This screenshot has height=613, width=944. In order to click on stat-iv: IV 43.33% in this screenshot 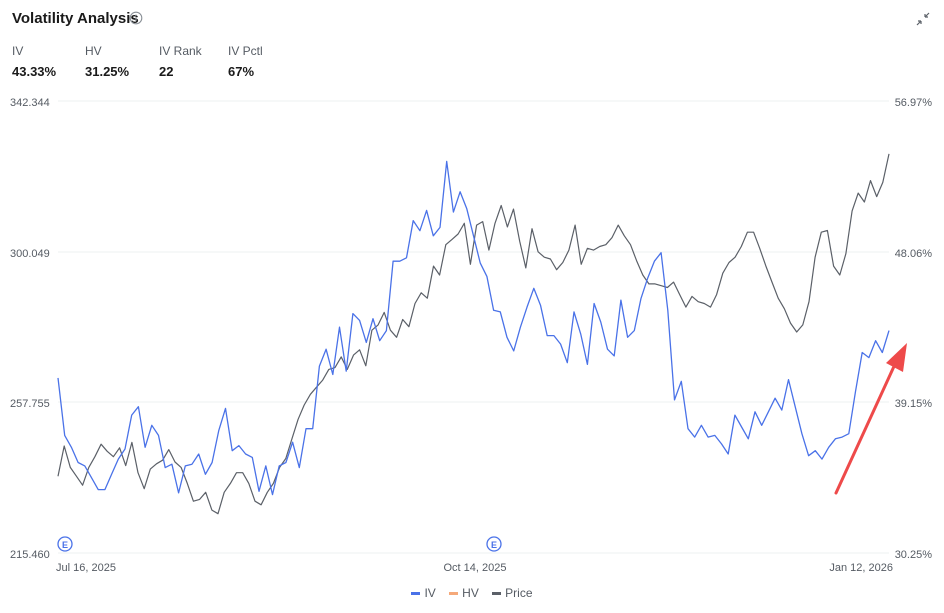, I will do `click(34, 61)`.